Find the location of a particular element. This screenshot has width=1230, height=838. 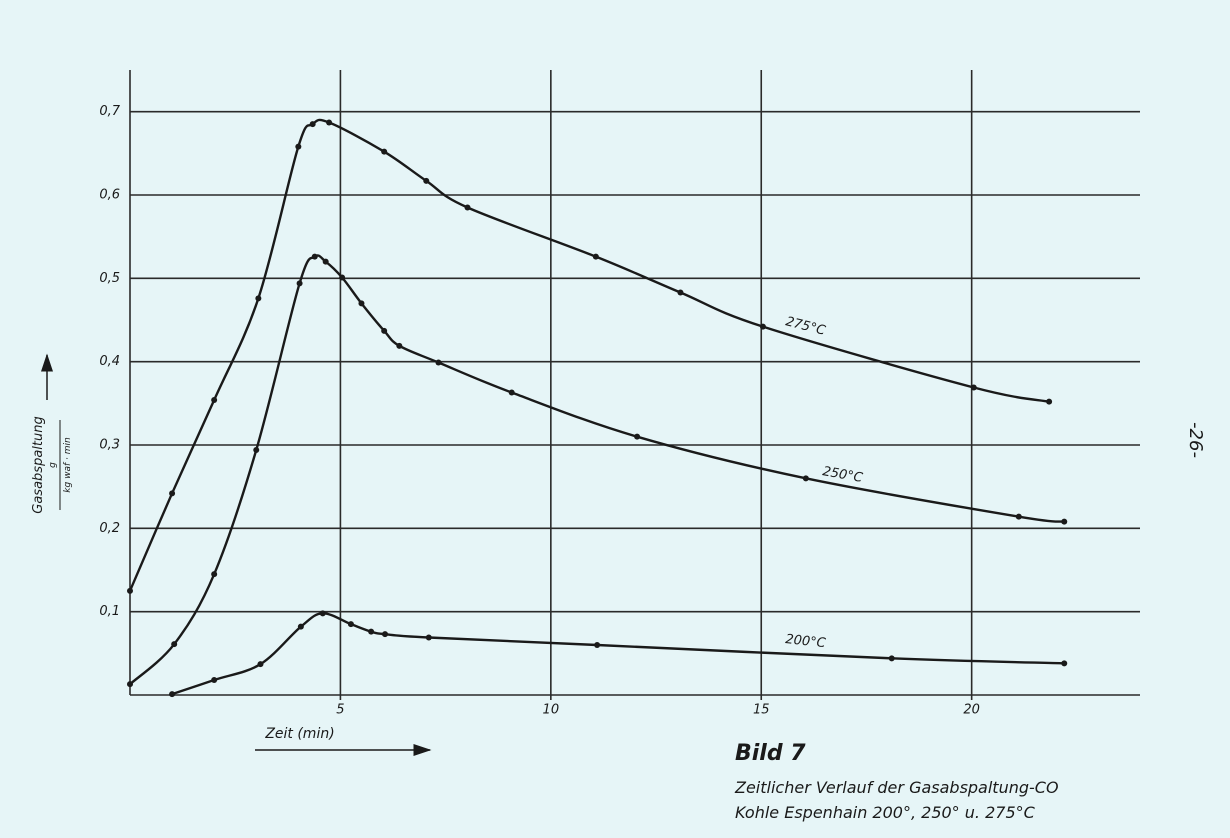

y-tick-label: 0,3 is located at coordinates (109, 445).